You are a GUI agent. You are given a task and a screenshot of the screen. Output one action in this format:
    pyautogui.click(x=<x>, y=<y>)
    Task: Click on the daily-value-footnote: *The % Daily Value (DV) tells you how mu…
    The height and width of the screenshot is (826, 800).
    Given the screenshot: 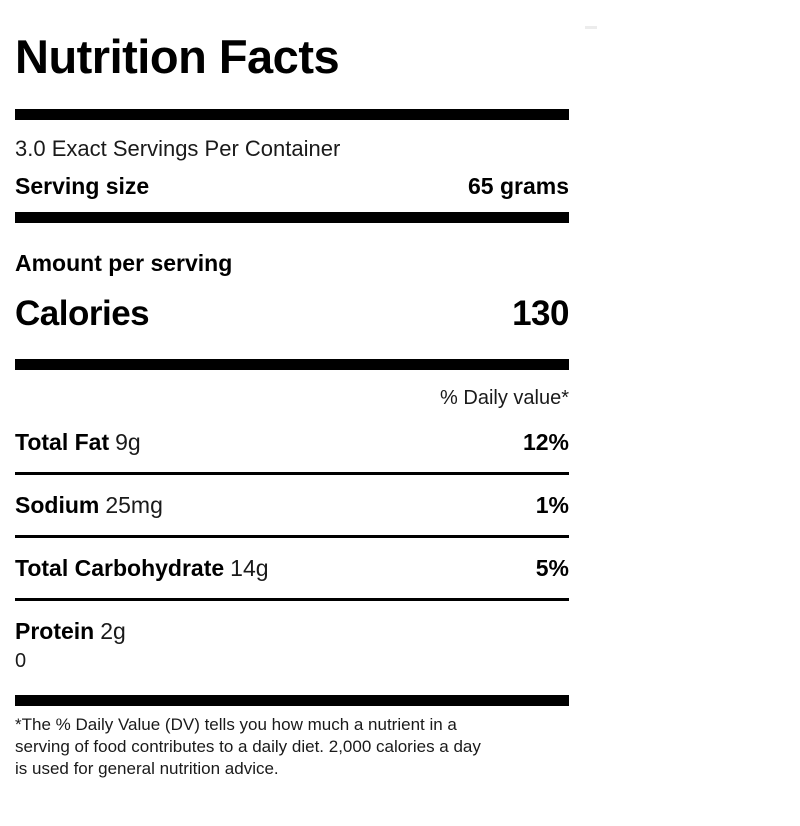 What is the action you would take?
    pyautogui.click(x=292, y=747)
    